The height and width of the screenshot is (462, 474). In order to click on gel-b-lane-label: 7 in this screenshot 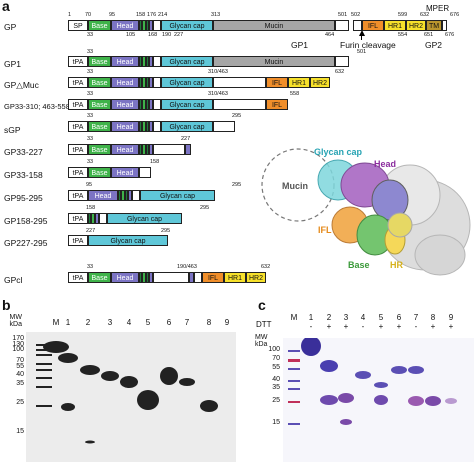, I will do `click(187, 322)`.